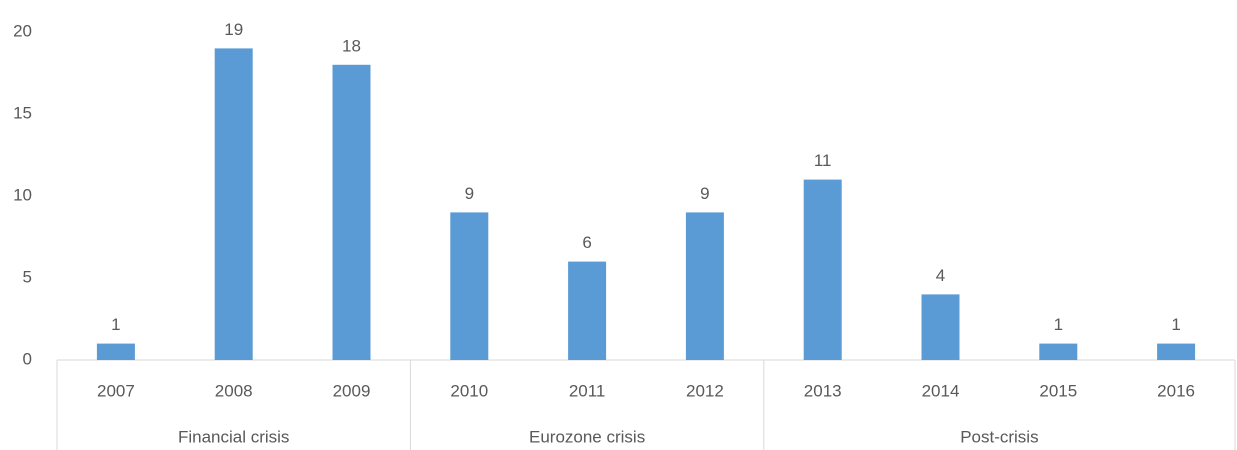 The height and width of the screenshot is (450, 1237). What do you see at coordinates (27, 358) in the screenshot?
I see `y-tick-label: 0` at bounding box center [27, 358].